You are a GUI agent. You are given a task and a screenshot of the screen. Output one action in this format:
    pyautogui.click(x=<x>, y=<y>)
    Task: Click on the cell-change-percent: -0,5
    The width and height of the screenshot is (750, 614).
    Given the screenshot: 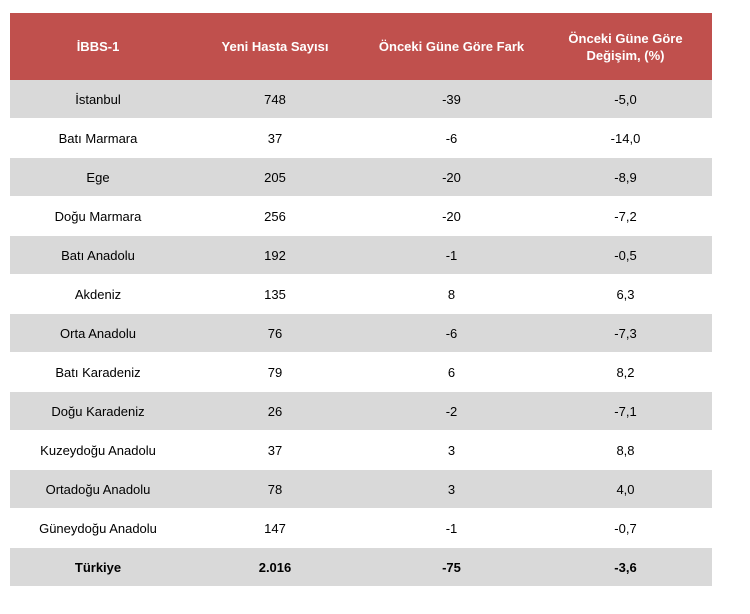 What is the action you would take?
    pyautogui.click(x=625, y=255)
    